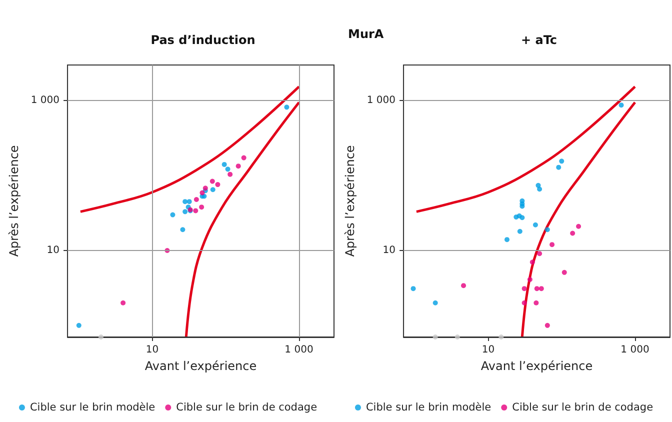  I want to click on chart-title: Pas d’induction, so click(203, 40).